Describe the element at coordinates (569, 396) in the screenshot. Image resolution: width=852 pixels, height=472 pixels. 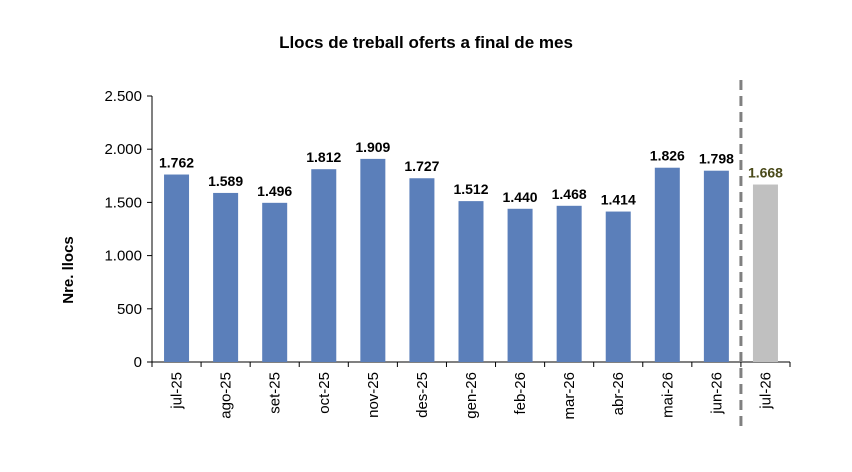
I see `x-tick-label: mar-26` at that location.